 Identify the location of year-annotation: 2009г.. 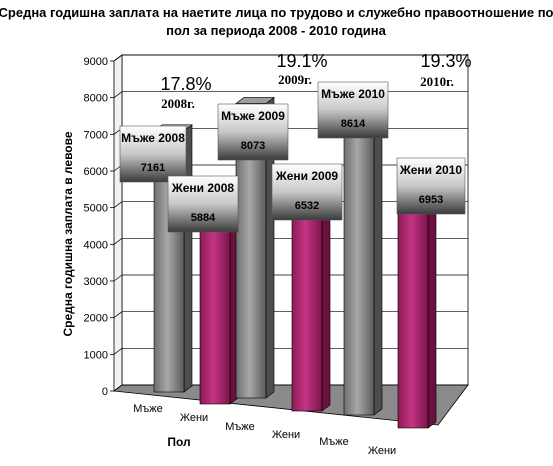
(295, 79).